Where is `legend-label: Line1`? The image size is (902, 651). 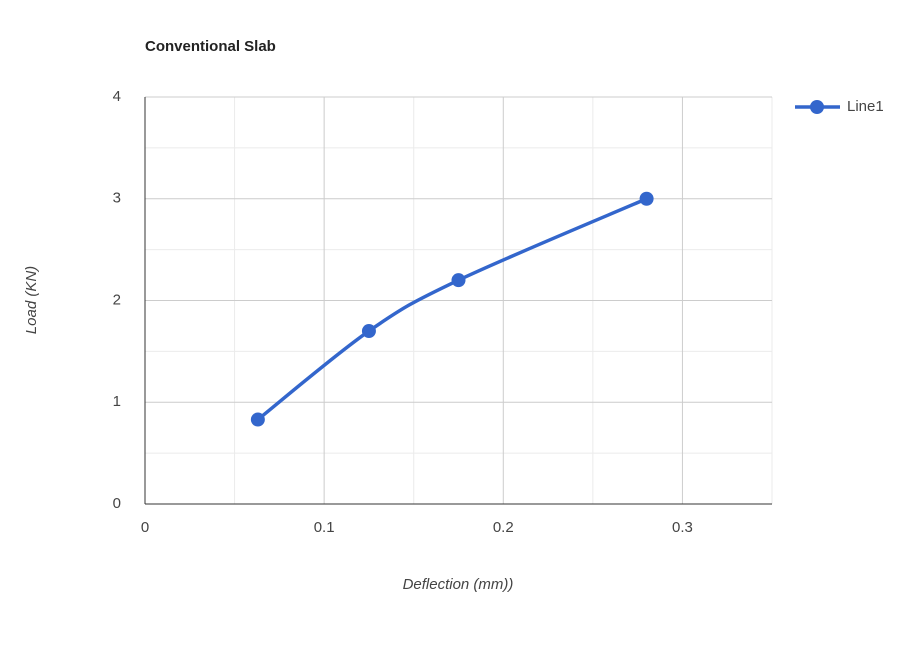
legend-label: Line1 is located at coordinates (865, 106).